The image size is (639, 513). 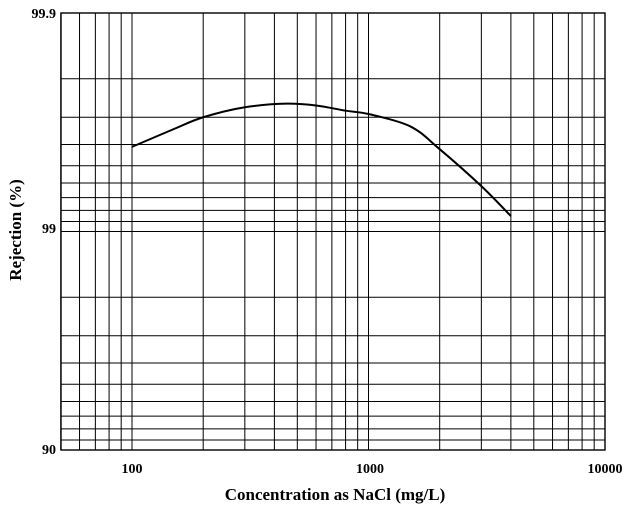 What do you see at coordinates (370, 469) in the screenshot?
I see `x-tick-label-1000: 1000` at bounding box center [370, 469].